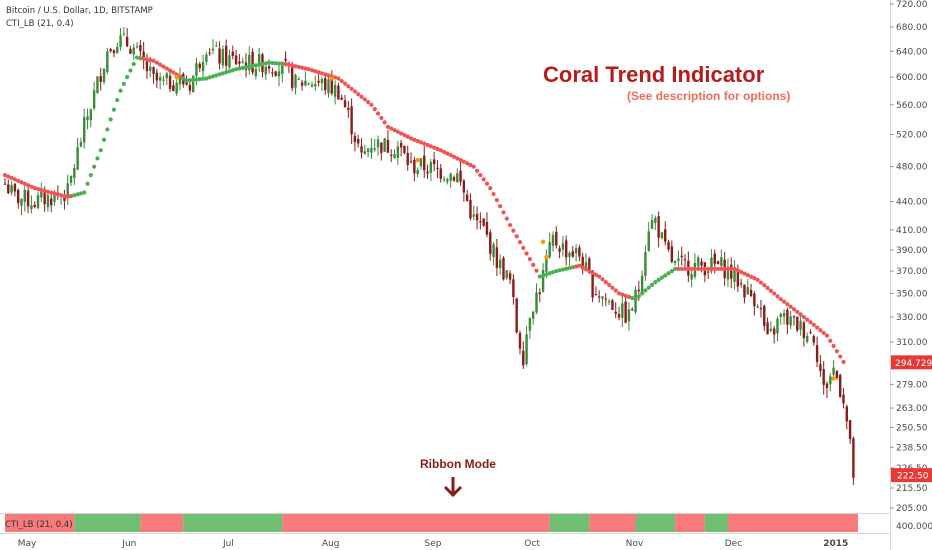 Image resolution: width=932 pixels, height=550 pixels. I want to click on time-axis: May Jun Jul Aug Sep Oct Nov Dec 2015, so click(445, 541).